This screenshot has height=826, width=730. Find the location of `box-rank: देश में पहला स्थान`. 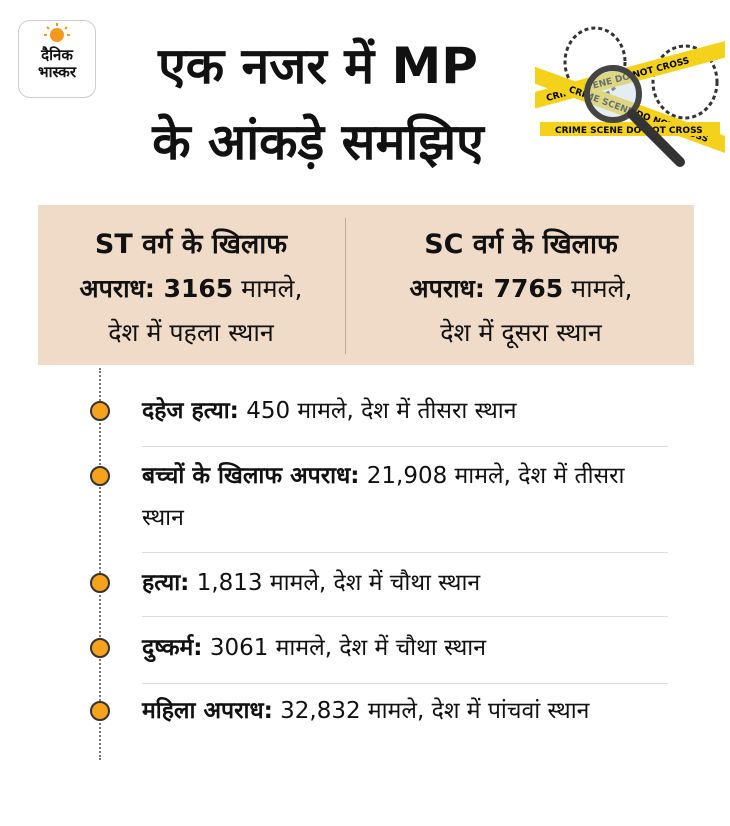

box-rank: देश में पहला स्थान is located at coordinates (191, 332).